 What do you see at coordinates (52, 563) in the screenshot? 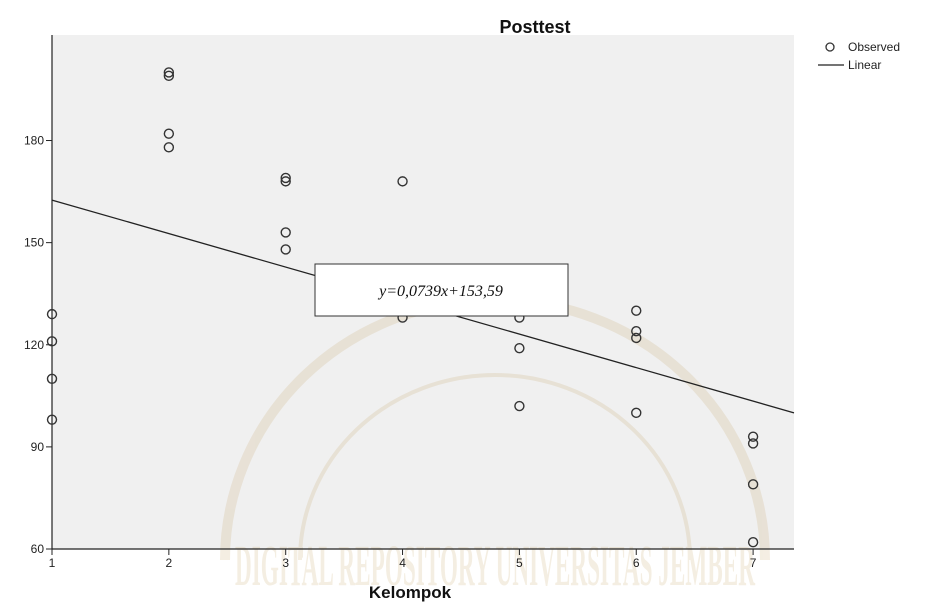
I see `x-tick-label: 1` at bounding box center [52, 563].